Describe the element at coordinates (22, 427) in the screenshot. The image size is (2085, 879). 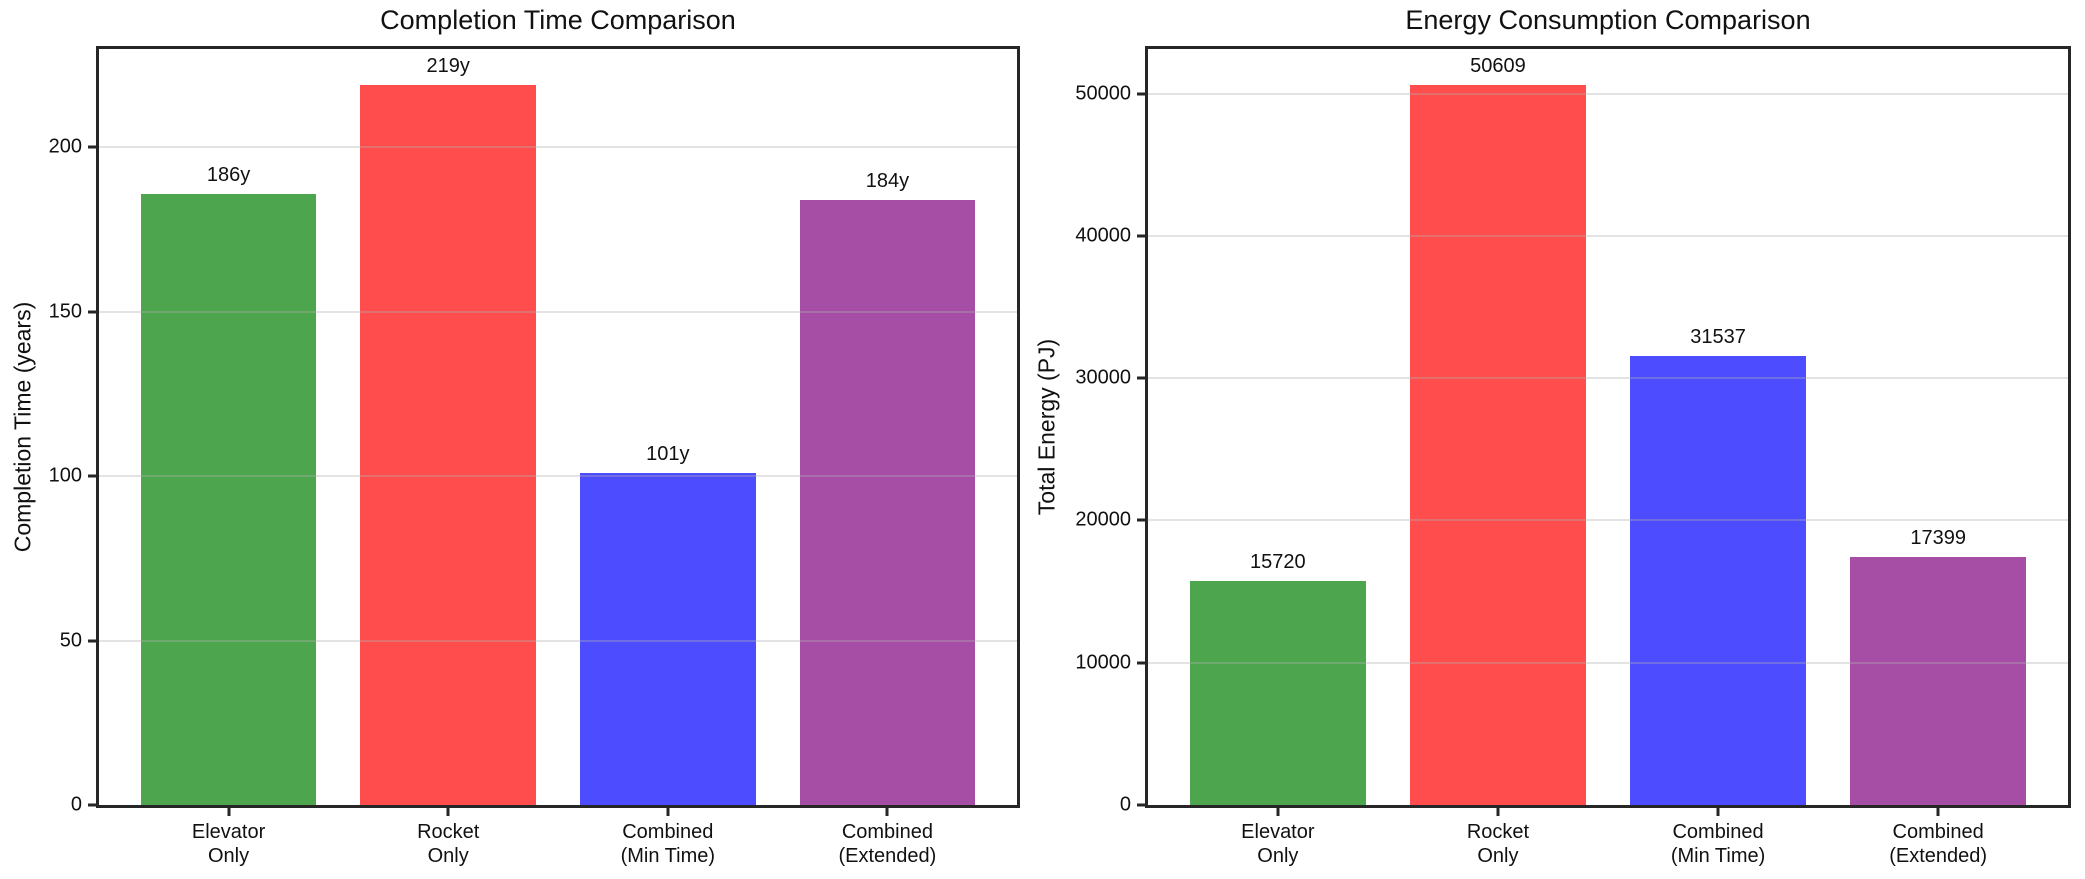
I see `left-chart-y-axis-label: Completion Time (years)` at that location.